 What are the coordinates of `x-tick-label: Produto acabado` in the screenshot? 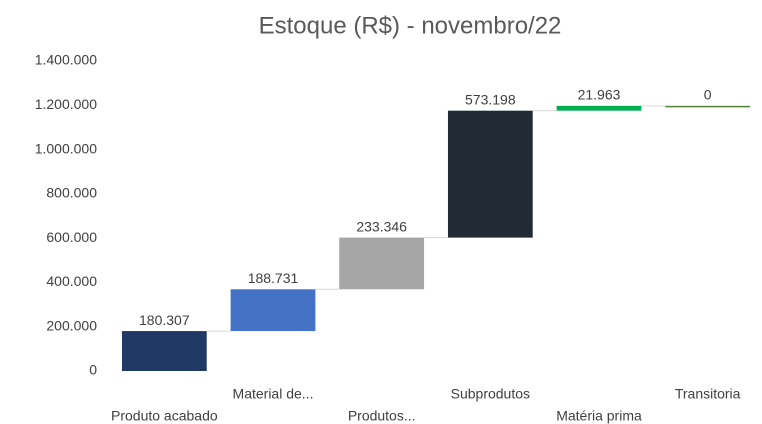 It's located at (164, 416).